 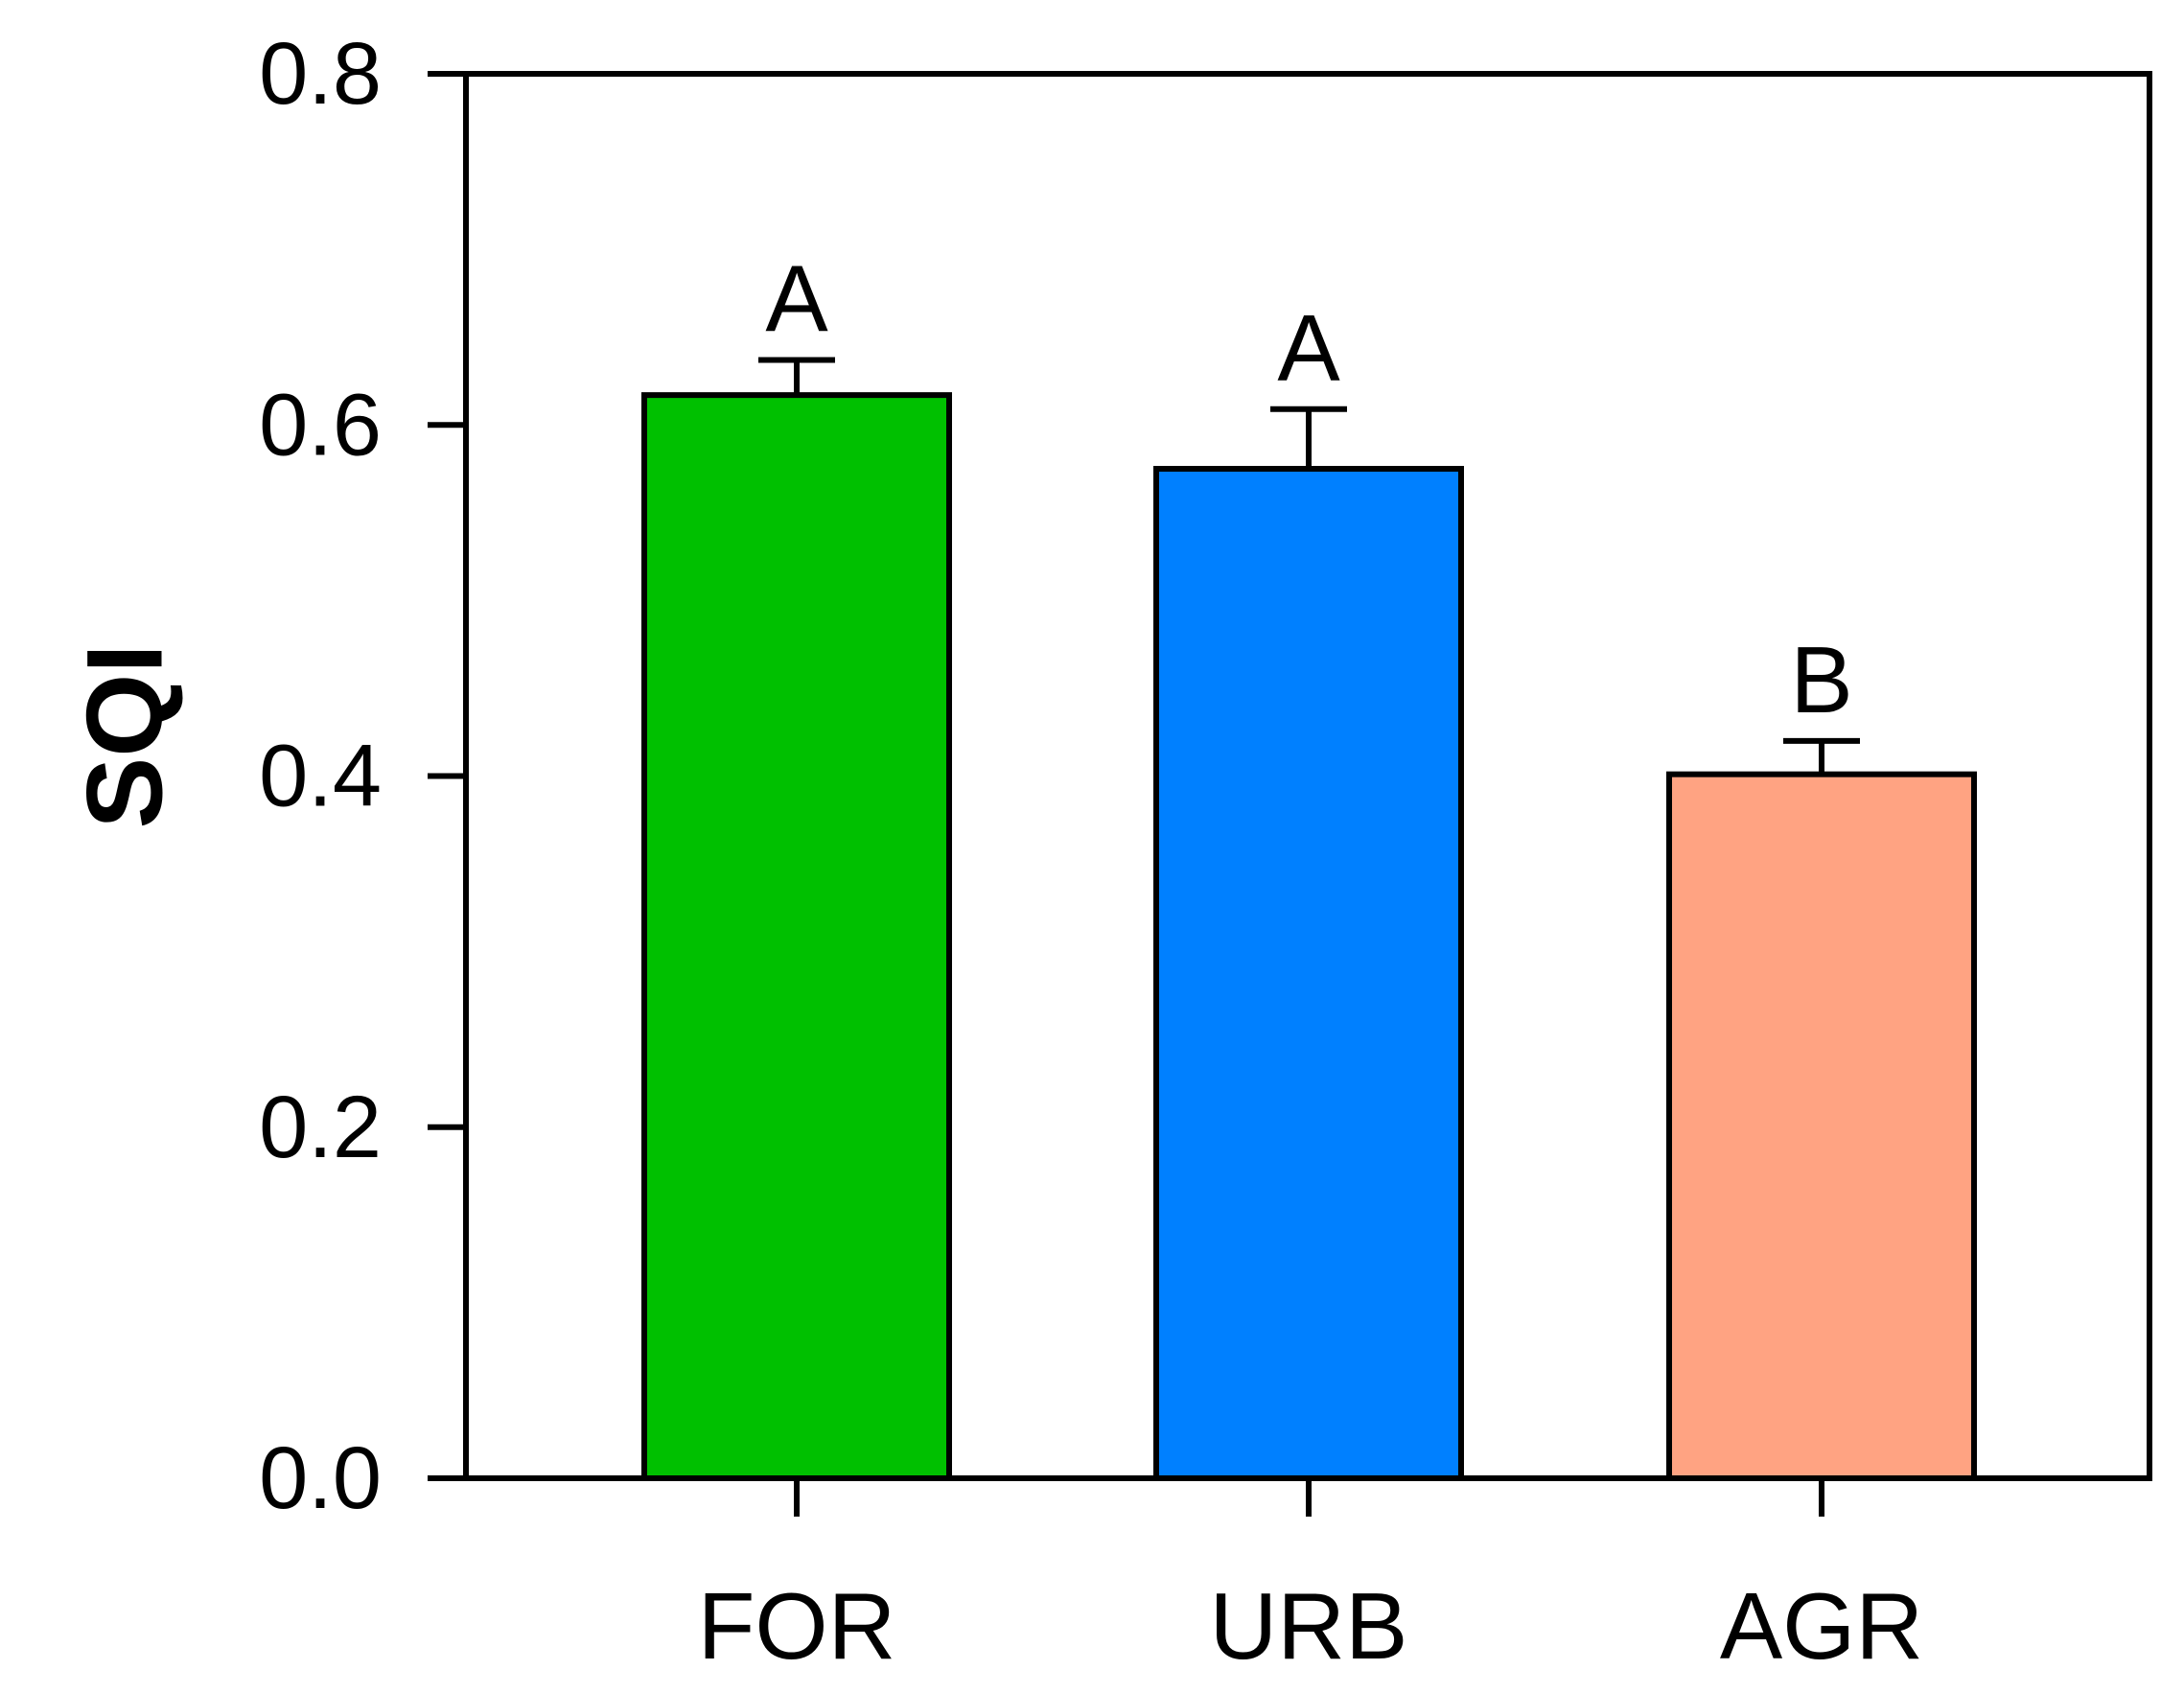 I want to click on x-tick-label-agr: AGR, so click(x=1821, y=1626).